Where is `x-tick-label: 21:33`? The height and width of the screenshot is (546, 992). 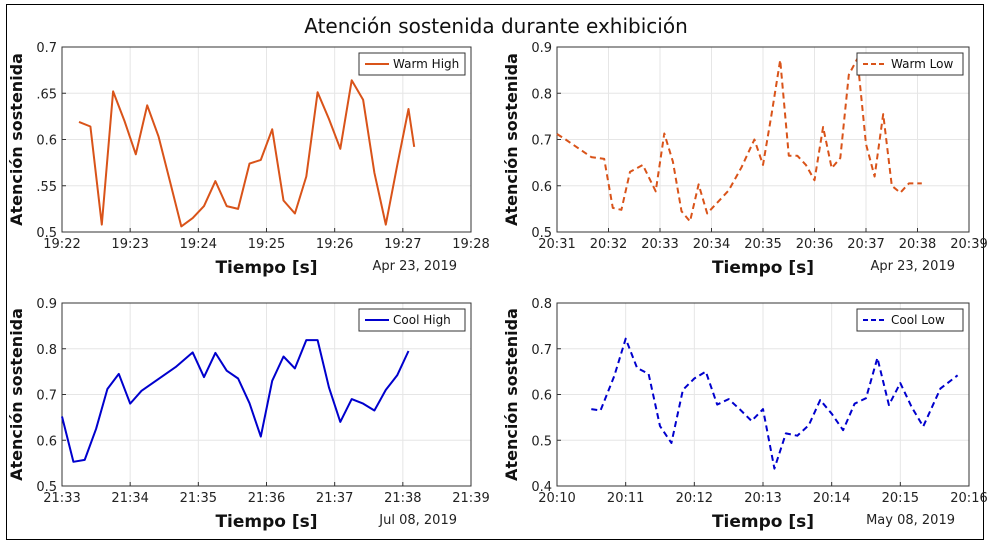 x-tick-label: 21:33 is located at coordinates (61, 498).